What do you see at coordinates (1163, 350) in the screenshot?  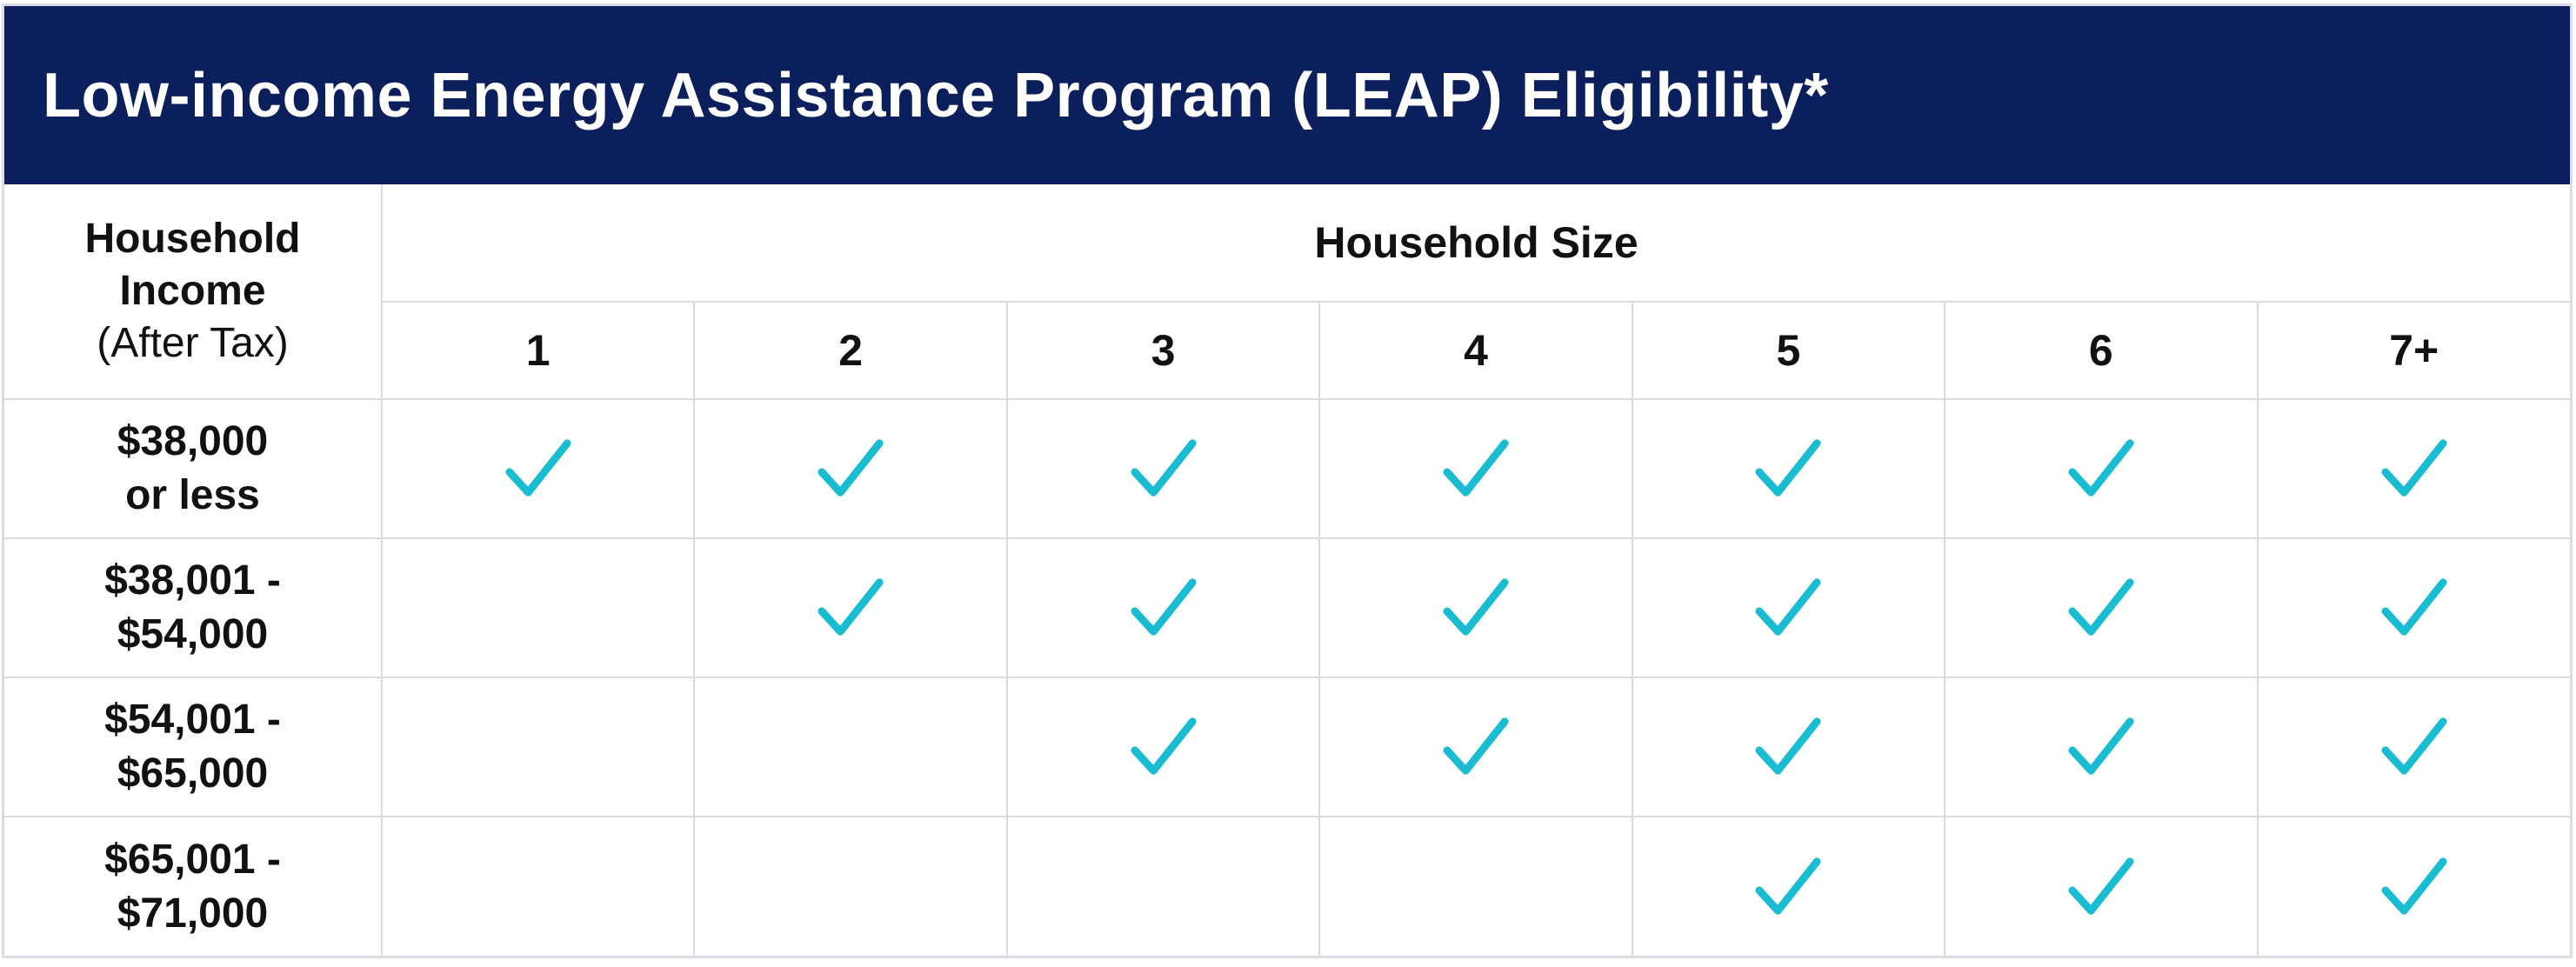 I see `size-column-header: 3` at bounding box center [1163, 350].